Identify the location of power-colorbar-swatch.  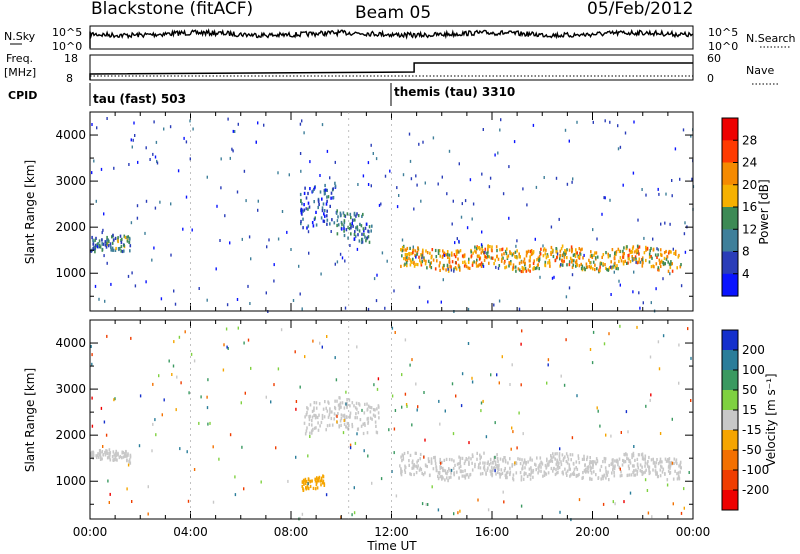
(730, 218).